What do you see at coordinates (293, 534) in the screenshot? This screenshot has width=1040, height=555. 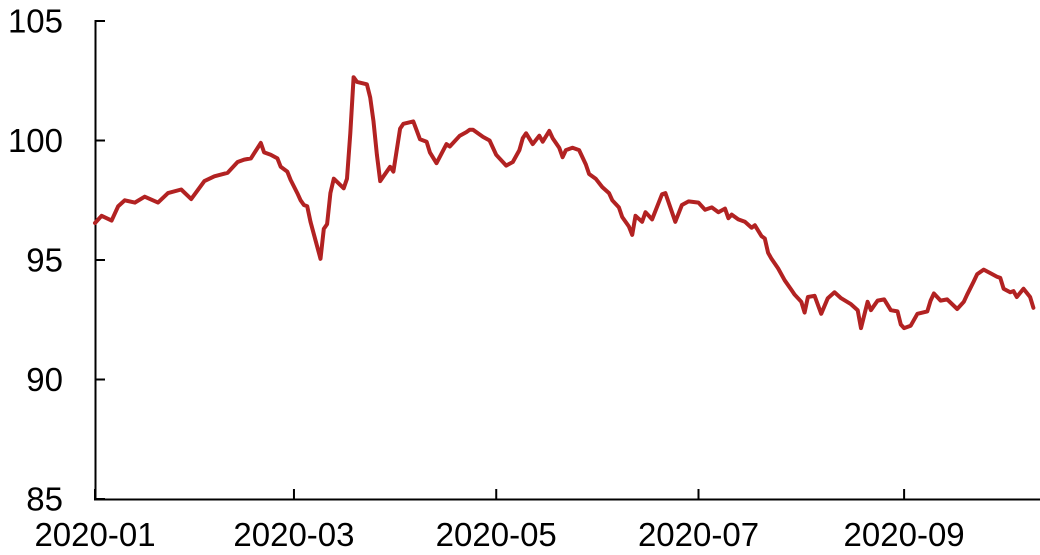 I see `x-tick-label: 2020-03` at bounding box center [293, 534].